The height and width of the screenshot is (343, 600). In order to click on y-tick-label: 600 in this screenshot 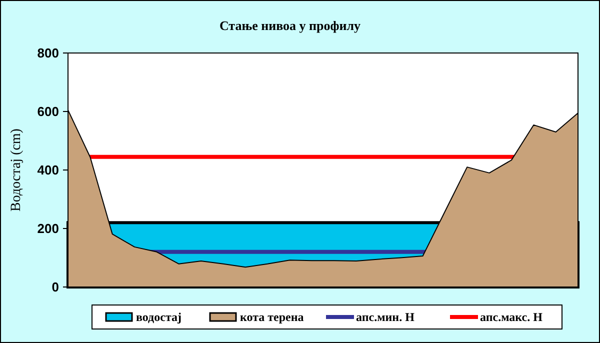, I will do `click(48, 112)`.